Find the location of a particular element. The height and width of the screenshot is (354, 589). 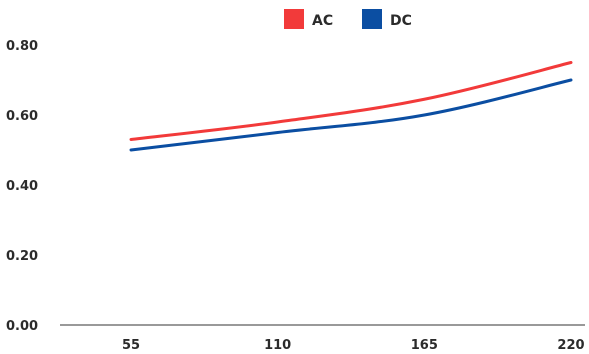

y-axis: 0.00 0.20 0.40 0.60 0.80 is located at coordinates (22, 186).